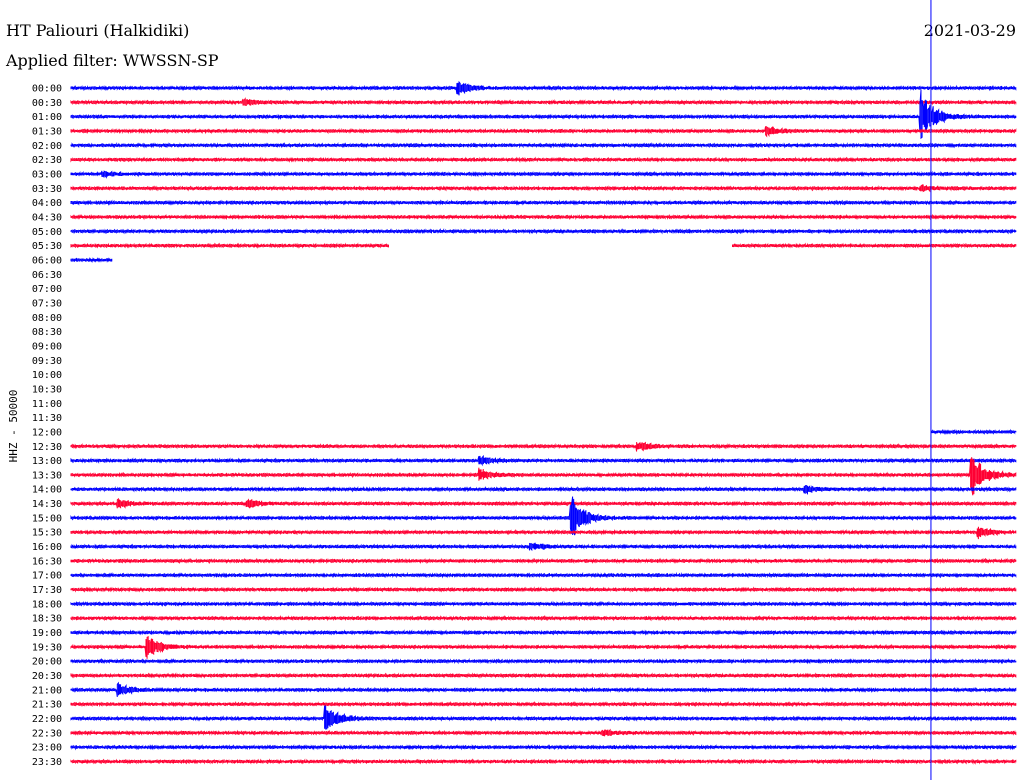 The width and height of the screenshot is (1024, 780). What do you see at coordinates (47, 146) in the screenshot?
I see `time-tick-label: 02:00` at bounding box center [47, 146].